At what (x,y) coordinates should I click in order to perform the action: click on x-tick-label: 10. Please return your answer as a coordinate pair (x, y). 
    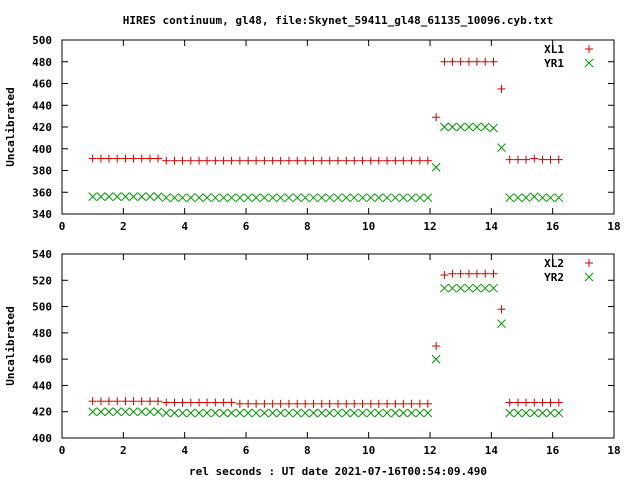
    Looking at the image, I should click on (368, 226).